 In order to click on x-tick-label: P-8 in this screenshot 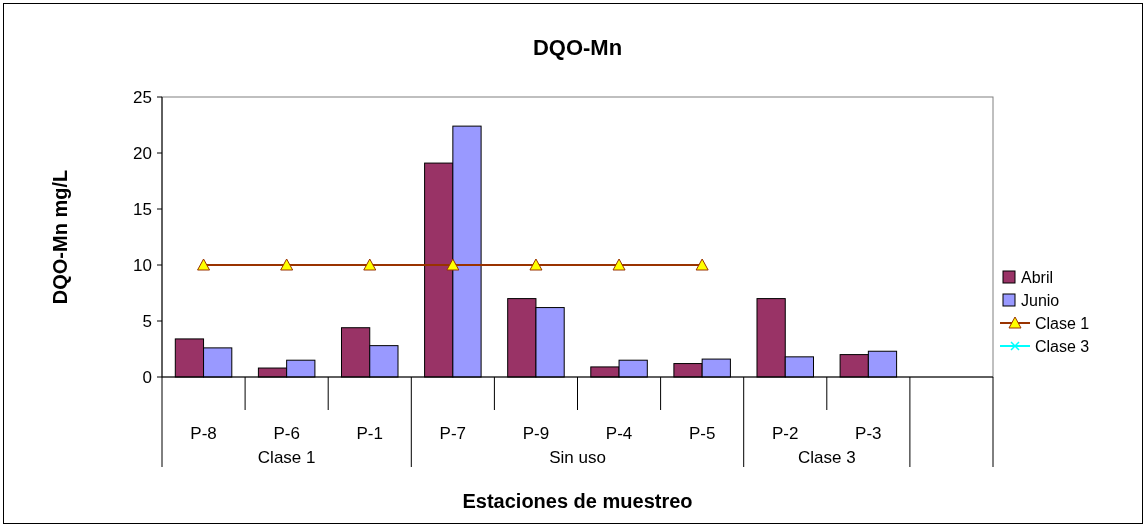, I will do `click(203, 433)`.